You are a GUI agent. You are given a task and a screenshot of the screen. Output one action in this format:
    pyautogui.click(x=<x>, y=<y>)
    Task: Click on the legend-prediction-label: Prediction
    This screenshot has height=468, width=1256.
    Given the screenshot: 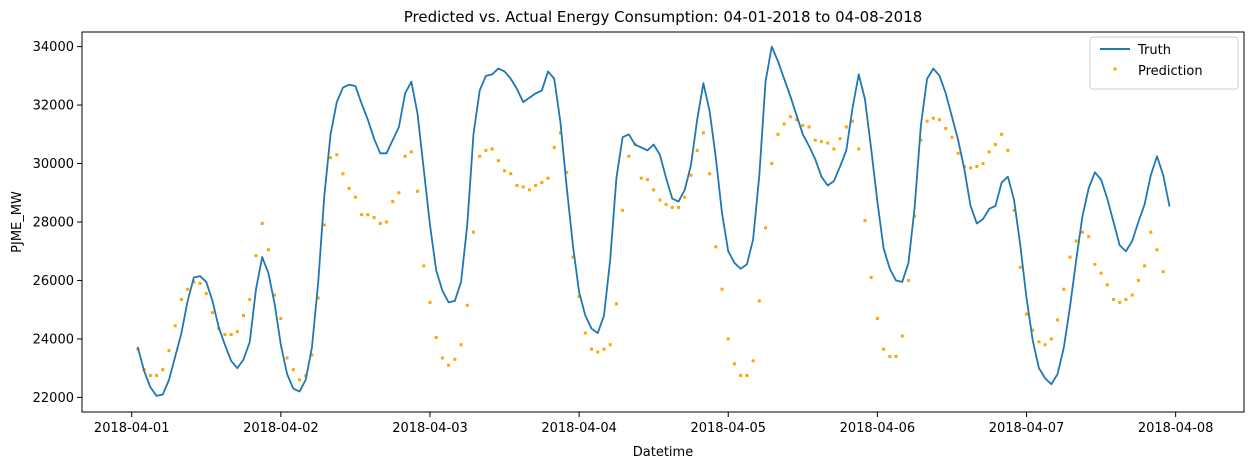 What is the action you would take?
    pyautogui.click(x=1170, y=71)
    